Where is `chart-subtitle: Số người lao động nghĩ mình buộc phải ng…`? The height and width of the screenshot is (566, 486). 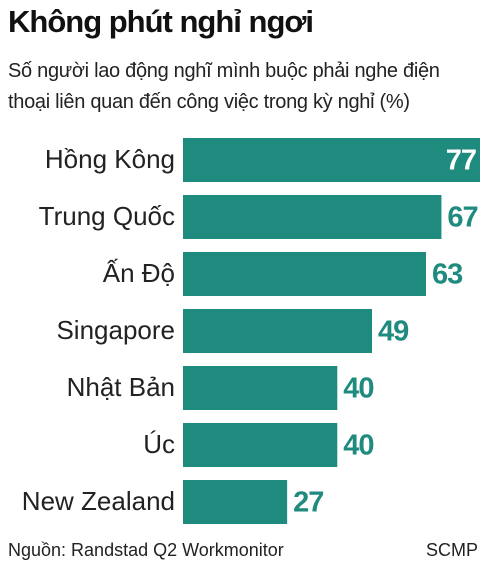
chart-subtitle: Số người lao động nghĩ mình buộc phải ng… is located at coordinates (224, 86).